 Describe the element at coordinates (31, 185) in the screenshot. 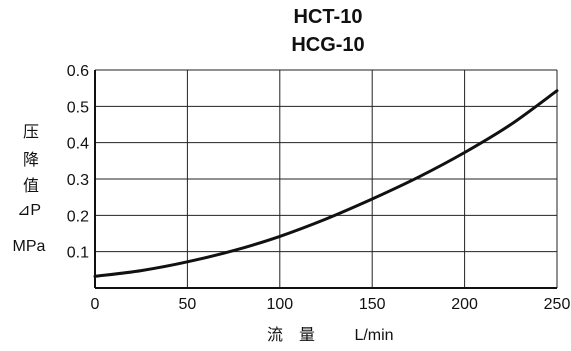

I see `y-axis-label-char-3: 值` at that location.